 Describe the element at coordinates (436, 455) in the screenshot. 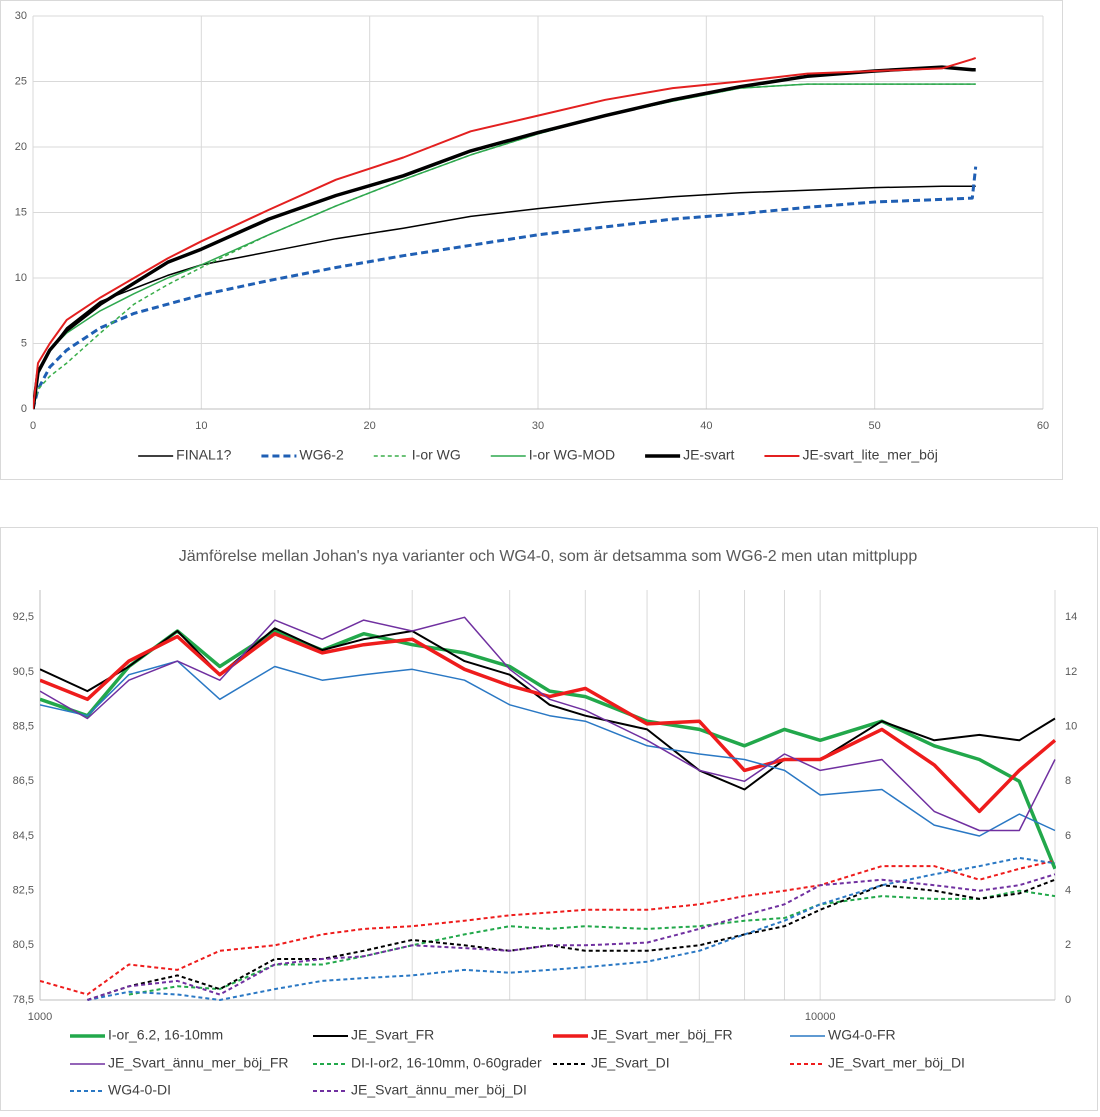

I see `legend-label: I-or WG` at that location.